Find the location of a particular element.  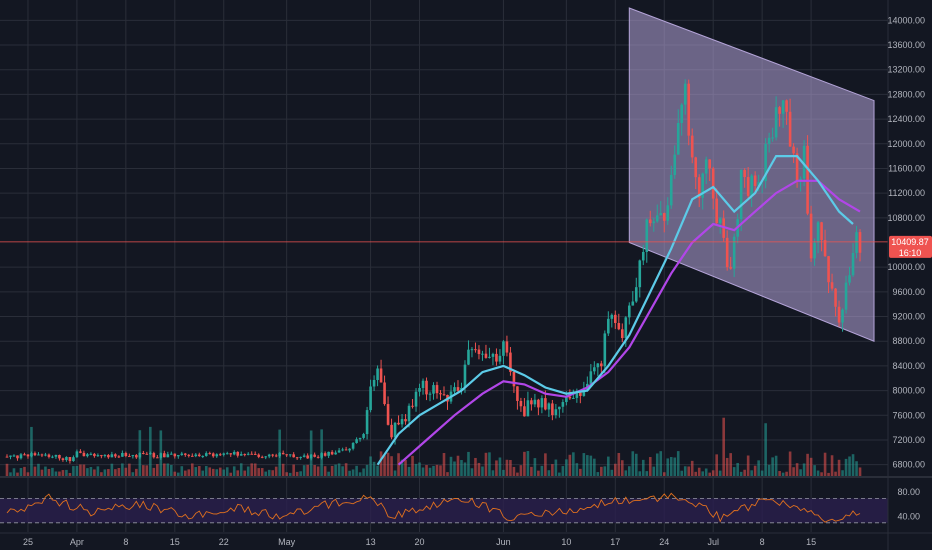

time-tick-label: 15 is located at coordinates (811, 542).